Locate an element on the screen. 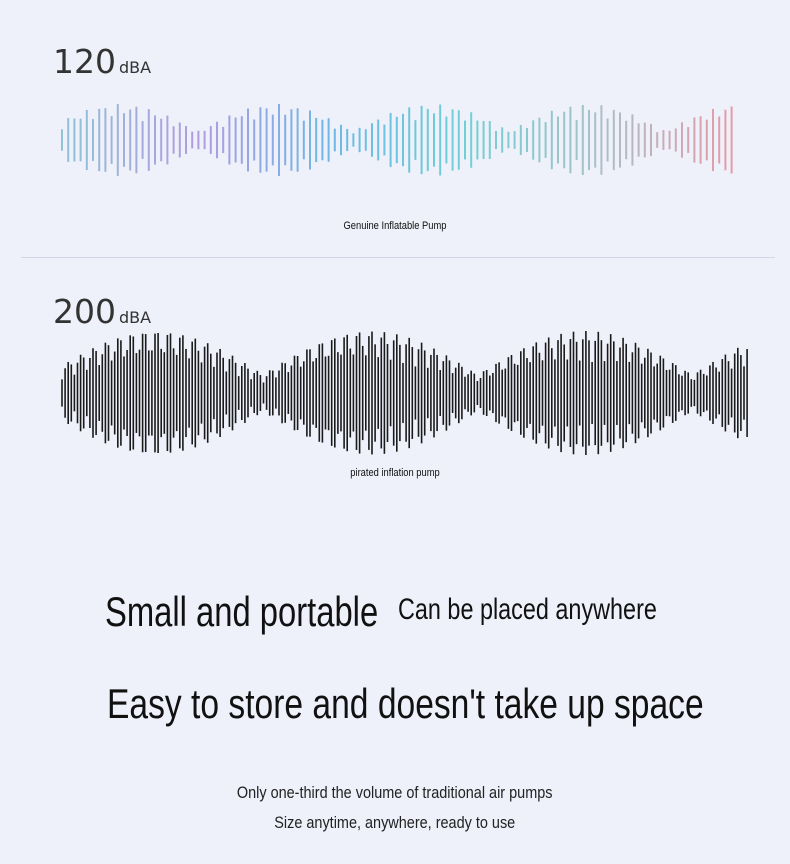 This screenshot has height=864, width=790. genuine-level-unit: dBA is located at coordinates (135, 67).